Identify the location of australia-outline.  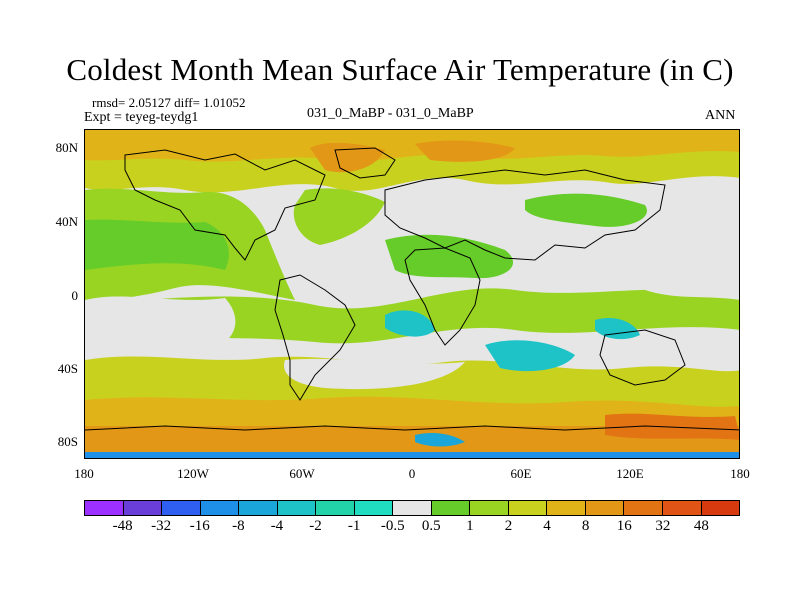
(642, 357).